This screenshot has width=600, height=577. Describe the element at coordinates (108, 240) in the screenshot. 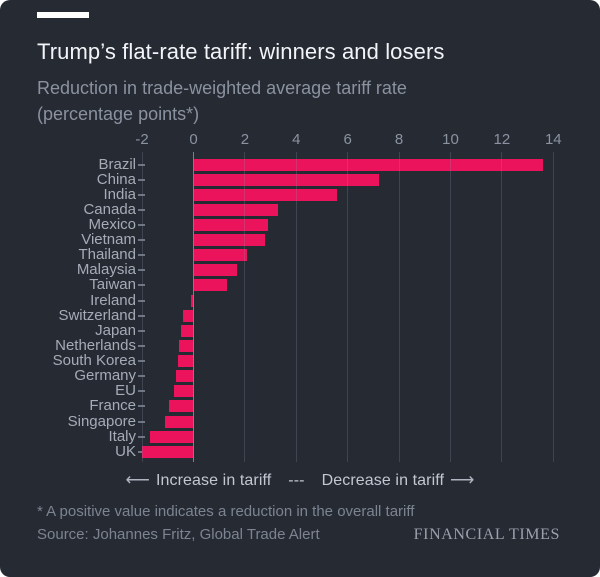

I see `category-label: Vietnam` at that location.